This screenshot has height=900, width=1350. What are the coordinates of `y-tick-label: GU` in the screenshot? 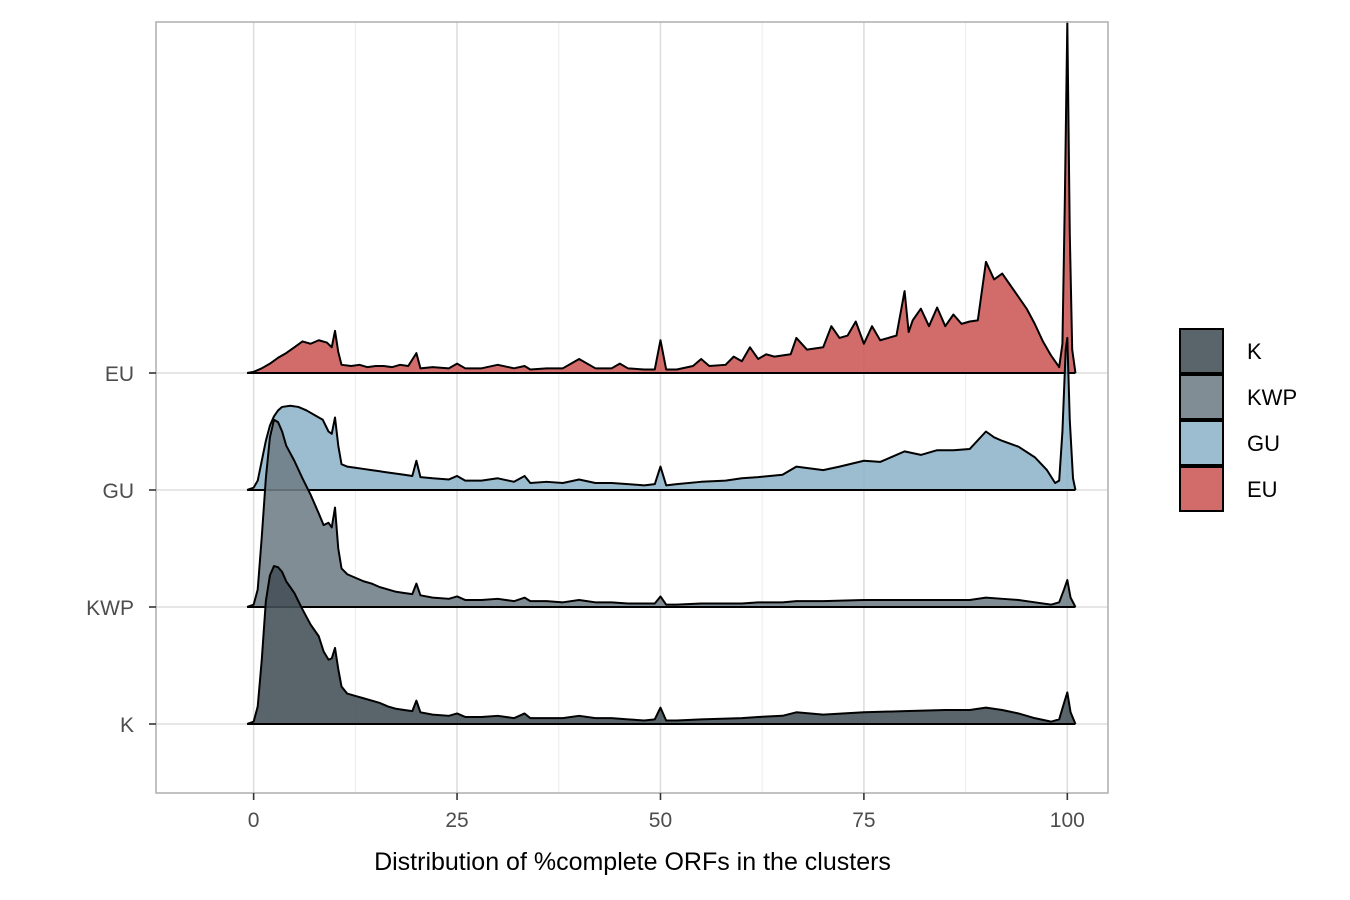 It's located at (119, 491).